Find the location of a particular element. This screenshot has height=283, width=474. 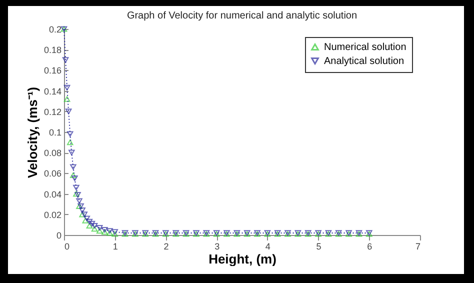

x-tick-label: 2 is located at coordinates (166, 247).